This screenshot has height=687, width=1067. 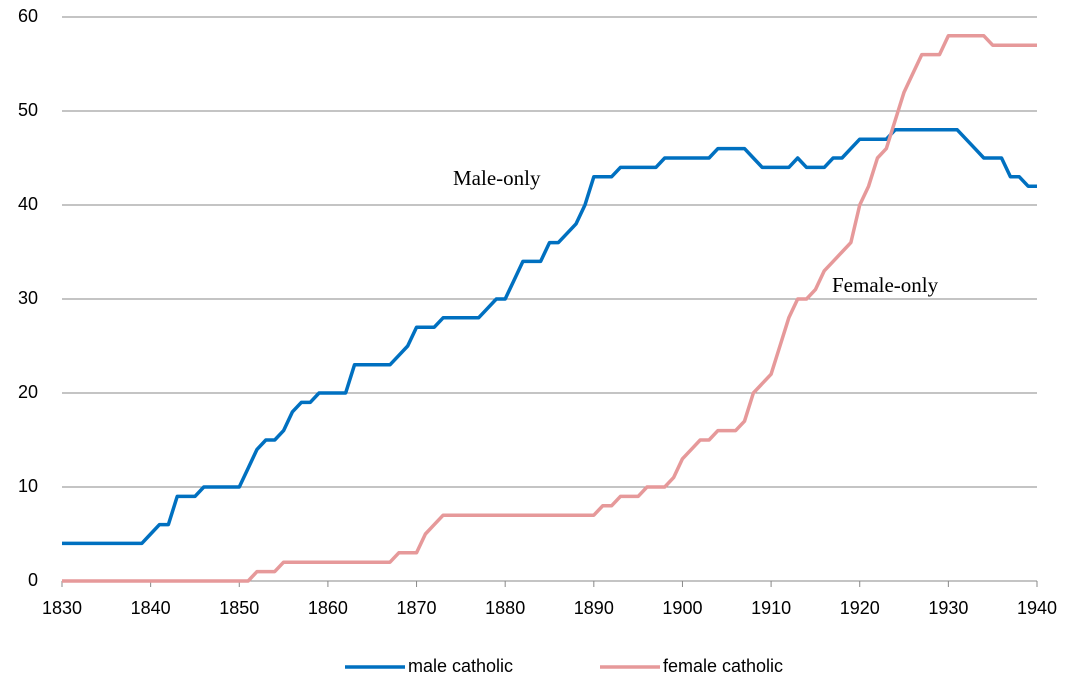 What do you see at coordinates (417, 608) in the screenshot?
I see `x-tick-label: 1870` at bounding box center [417, 608].